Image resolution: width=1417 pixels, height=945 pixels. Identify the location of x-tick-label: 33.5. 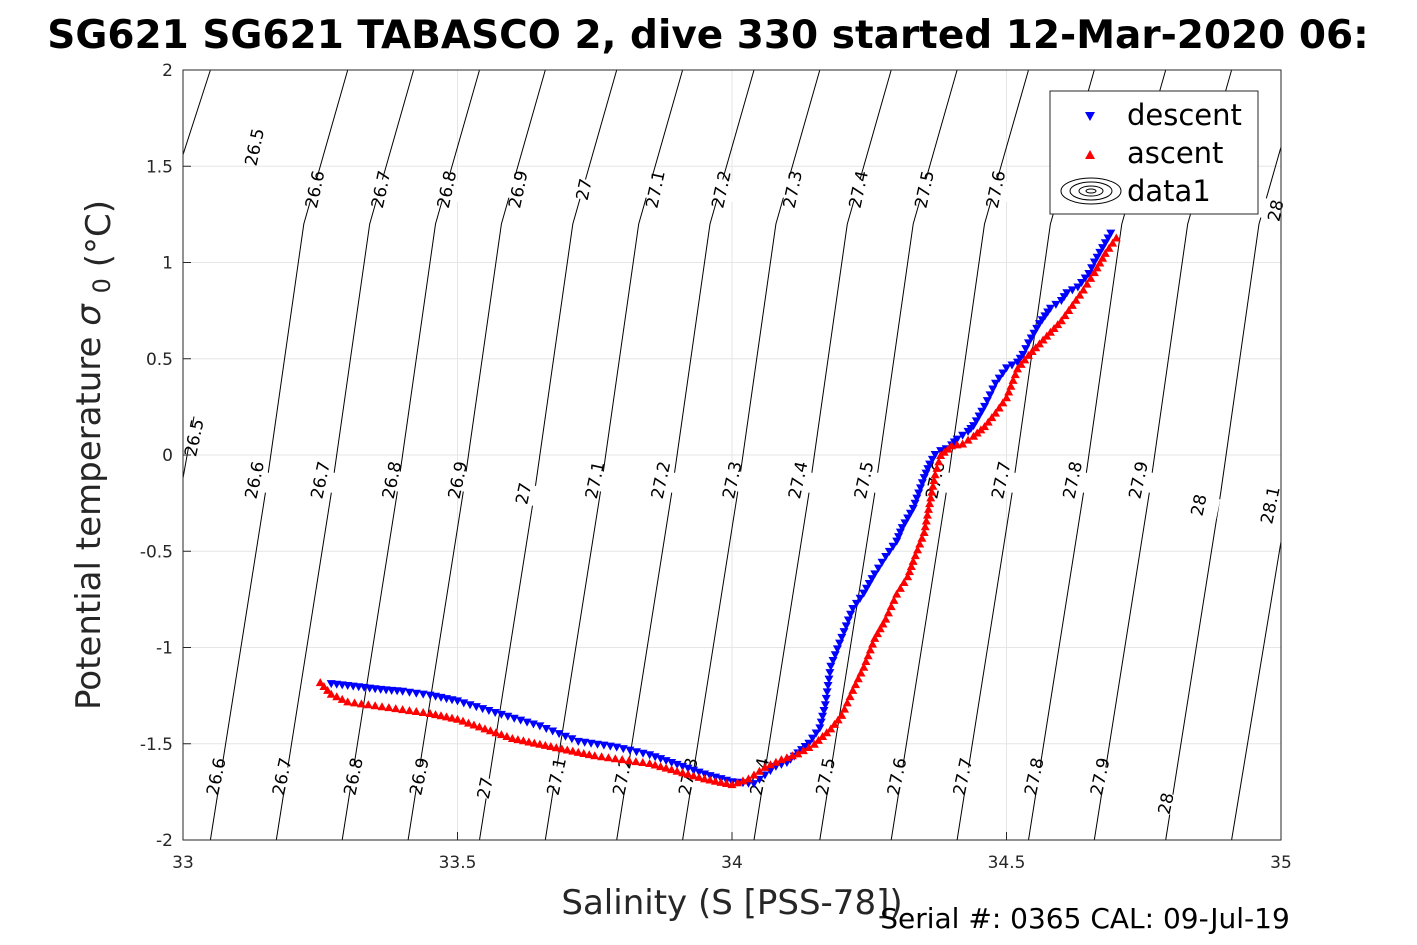
(458, 863).